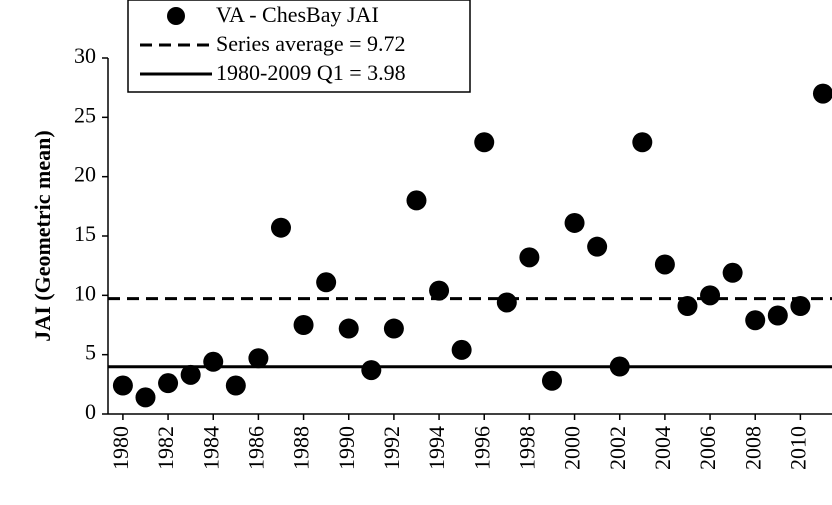 The width and height of the screenshot is (832, 505). Describe the element at coordinates (572, 448) in the screenshot. I see `x-tick-label: 2000` at that location.